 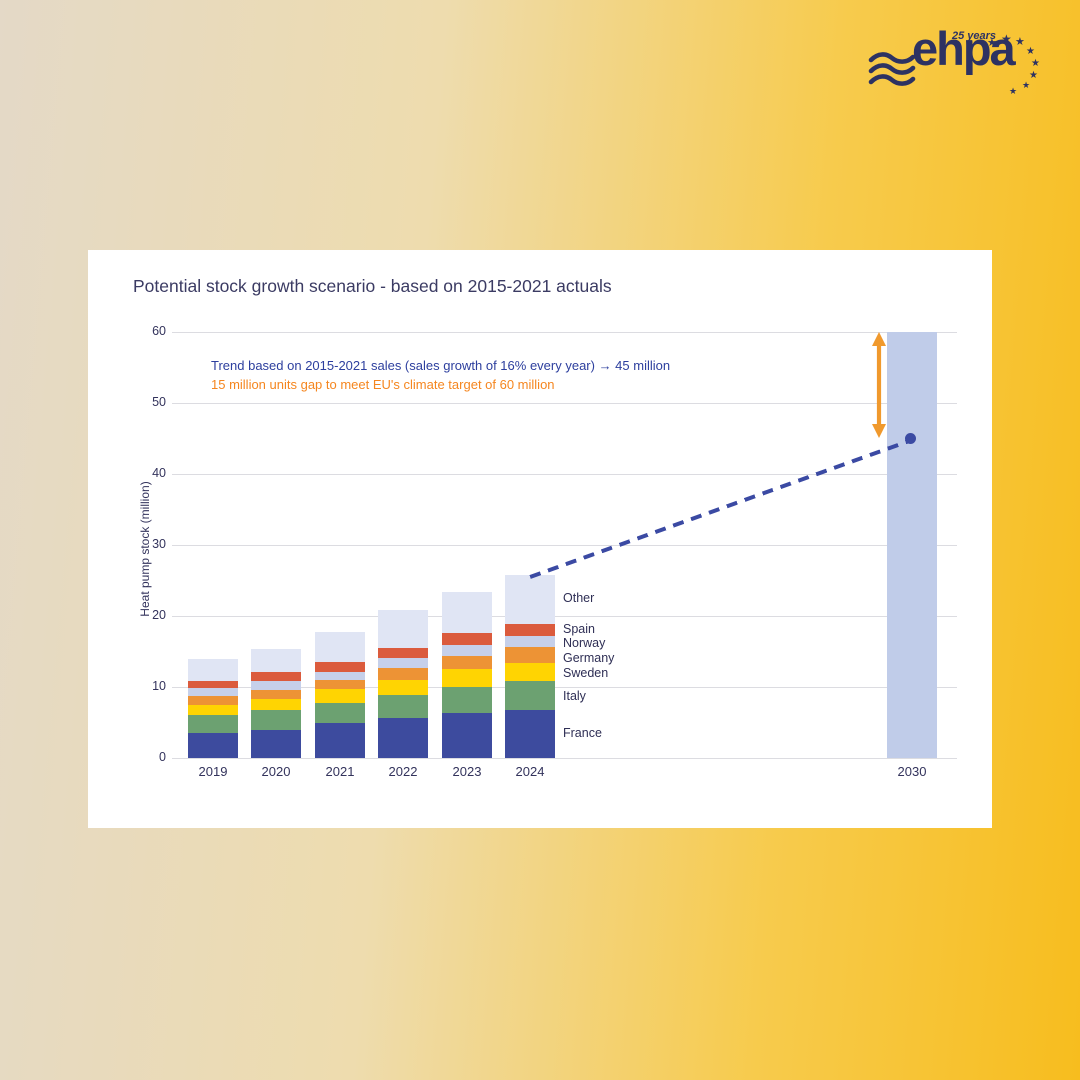 What do you see at coordinates (1033, 75) in the screenshot?
I see `eu-star-6: ★` at bounding box center [1033, 75].